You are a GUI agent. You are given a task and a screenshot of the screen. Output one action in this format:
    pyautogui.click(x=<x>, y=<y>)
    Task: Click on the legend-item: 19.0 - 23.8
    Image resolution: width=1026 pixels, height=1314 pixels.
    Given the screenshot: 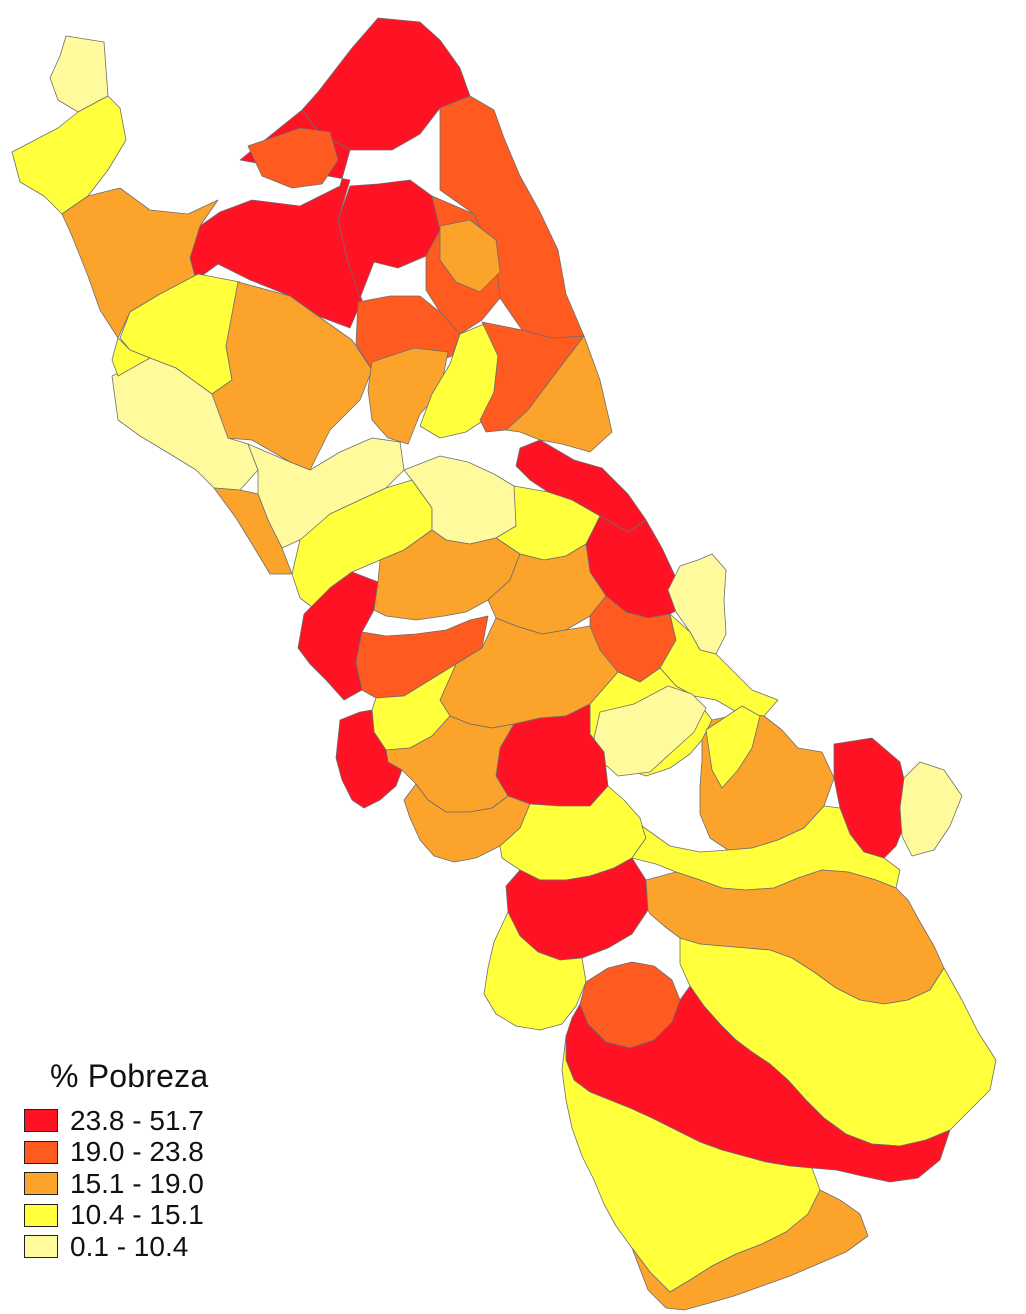 What is the action you would take?
    pyautogui.click(x=144, y=1152)
    